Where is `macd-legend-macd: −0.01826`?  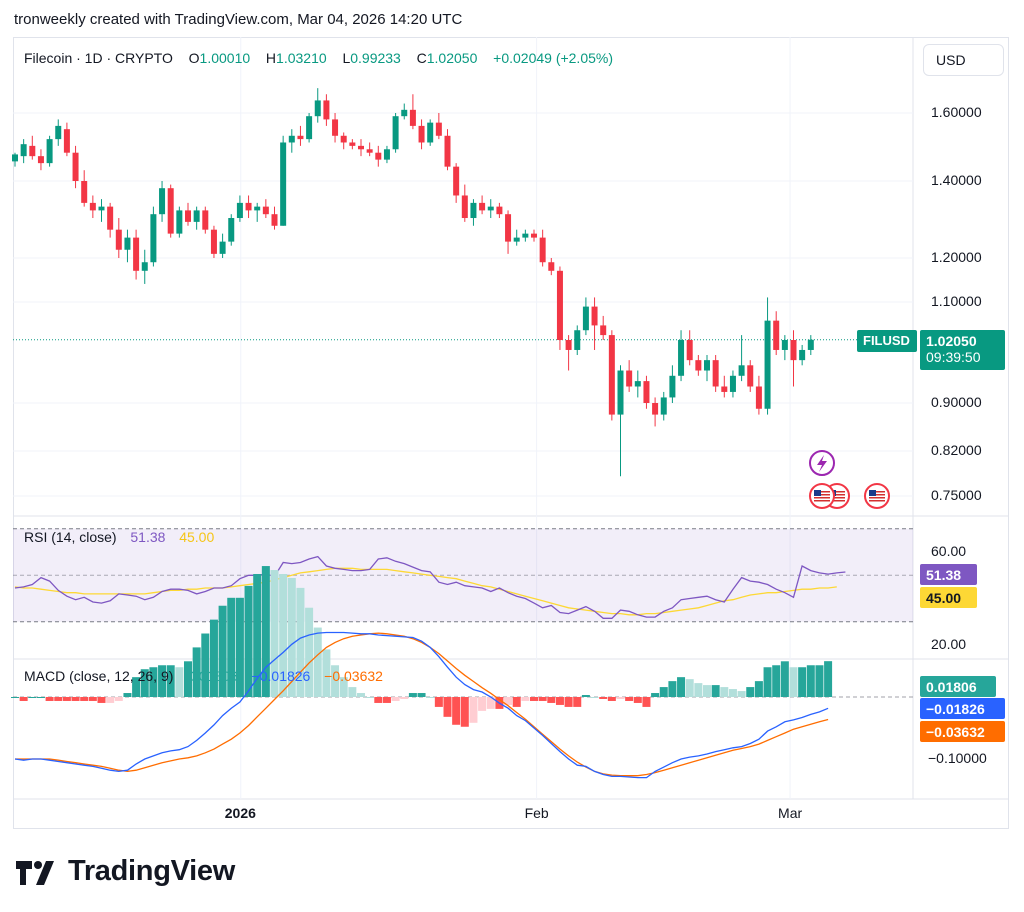 macd-legend-macd: −0.01826 is located at coordinates (281, 676).